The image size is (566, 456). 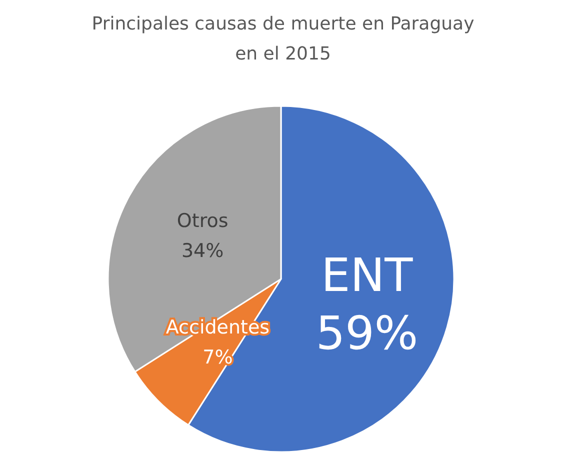 What do you see at coordinates (218, 327) in the screenshot?
I see `slice-label: Accidentes` at bounding box center [218, 327].